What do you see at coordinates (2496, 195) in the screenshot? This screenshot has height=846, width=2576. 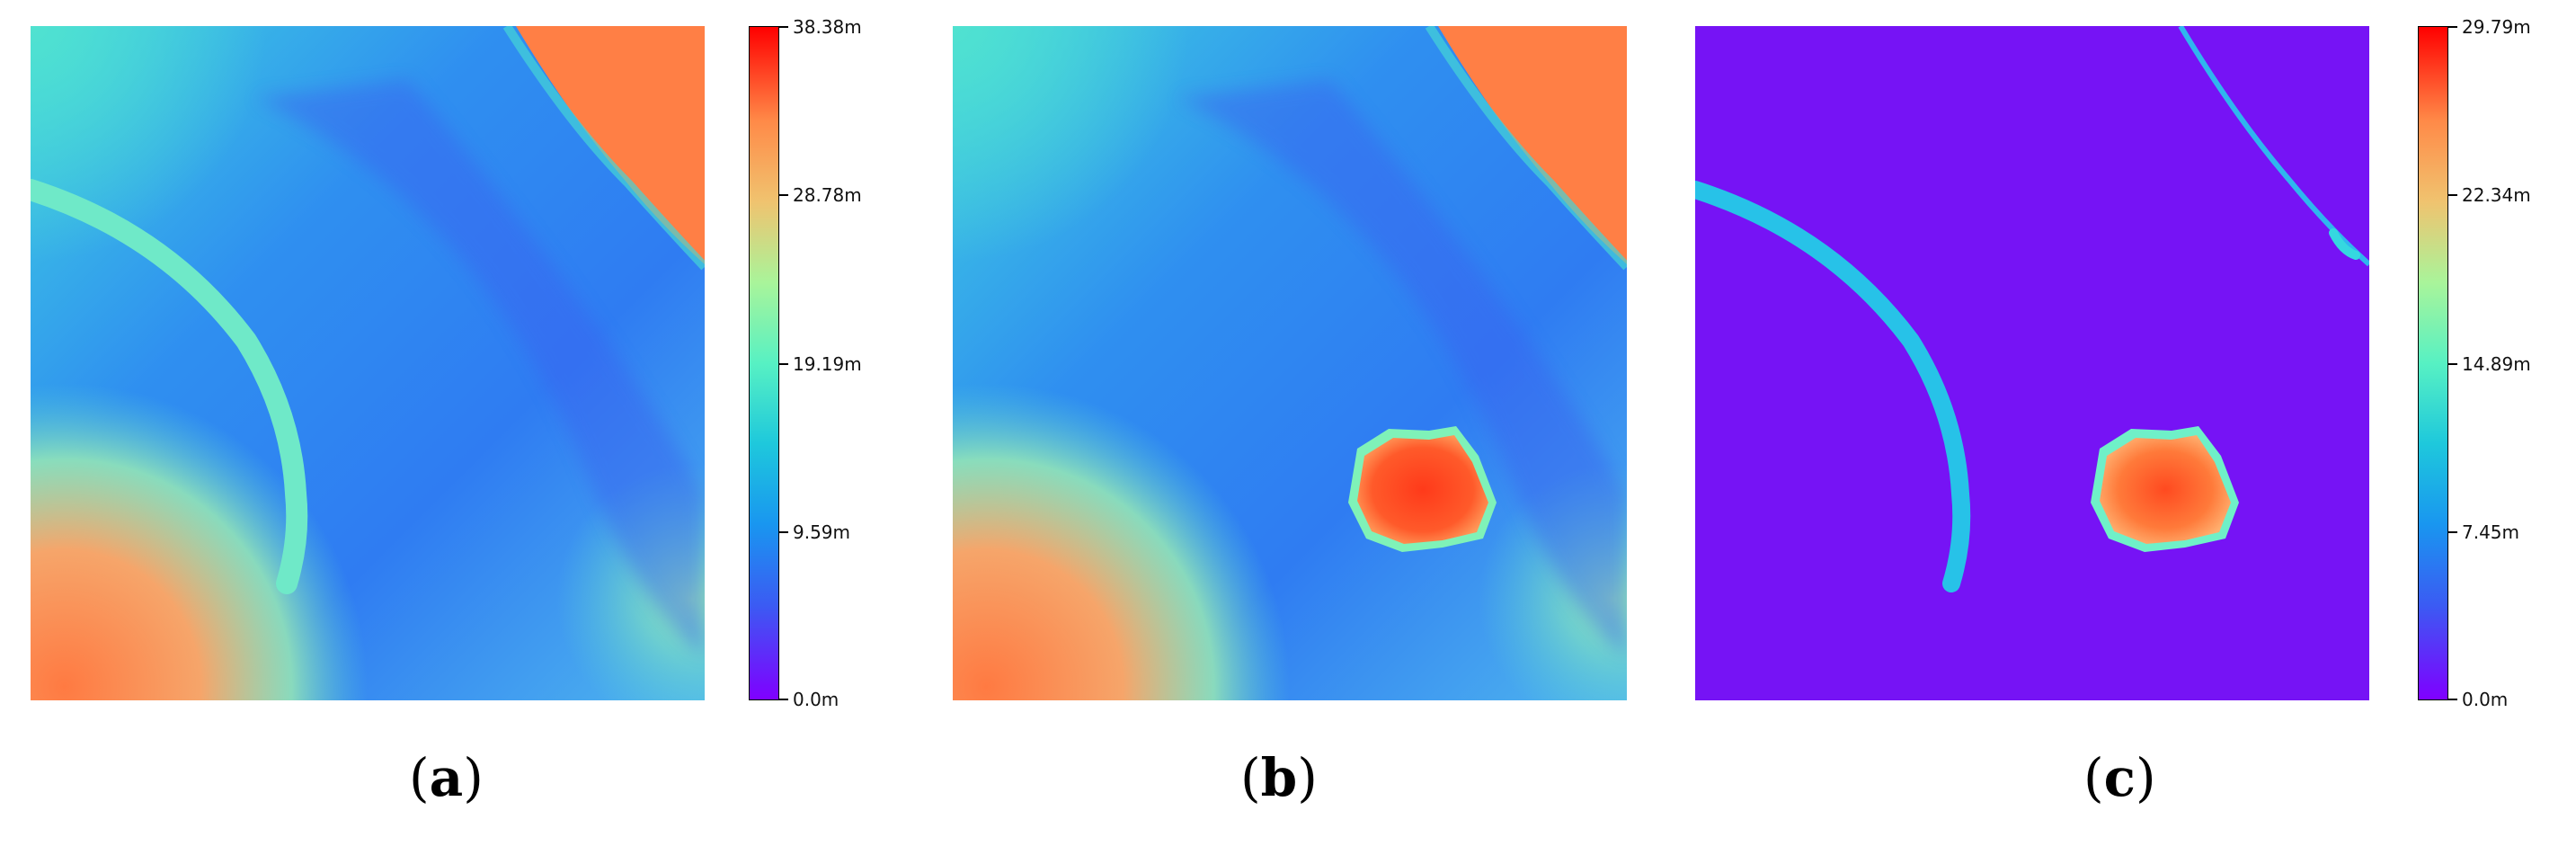 I see `colorbar-tick-label: 22.34m` at bounding box center [2496, 195].